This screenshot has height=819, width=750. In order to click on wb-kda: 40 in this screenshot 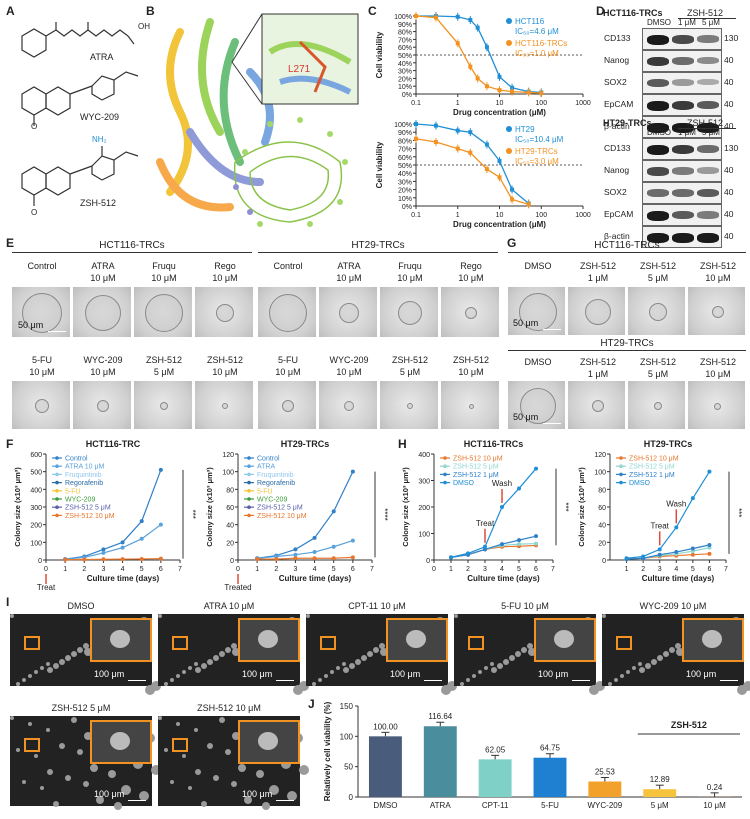, I will do `click(729, 236)`.